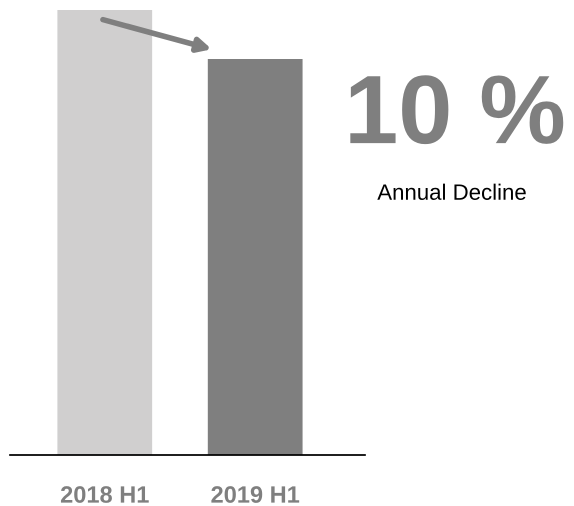 The width and height of the screenshot is (574, 506). What do you see at coordinates (255, 494) in the screenshot?
I see `x-tick-label: 2019 H1` at bounding box center [255, 494].